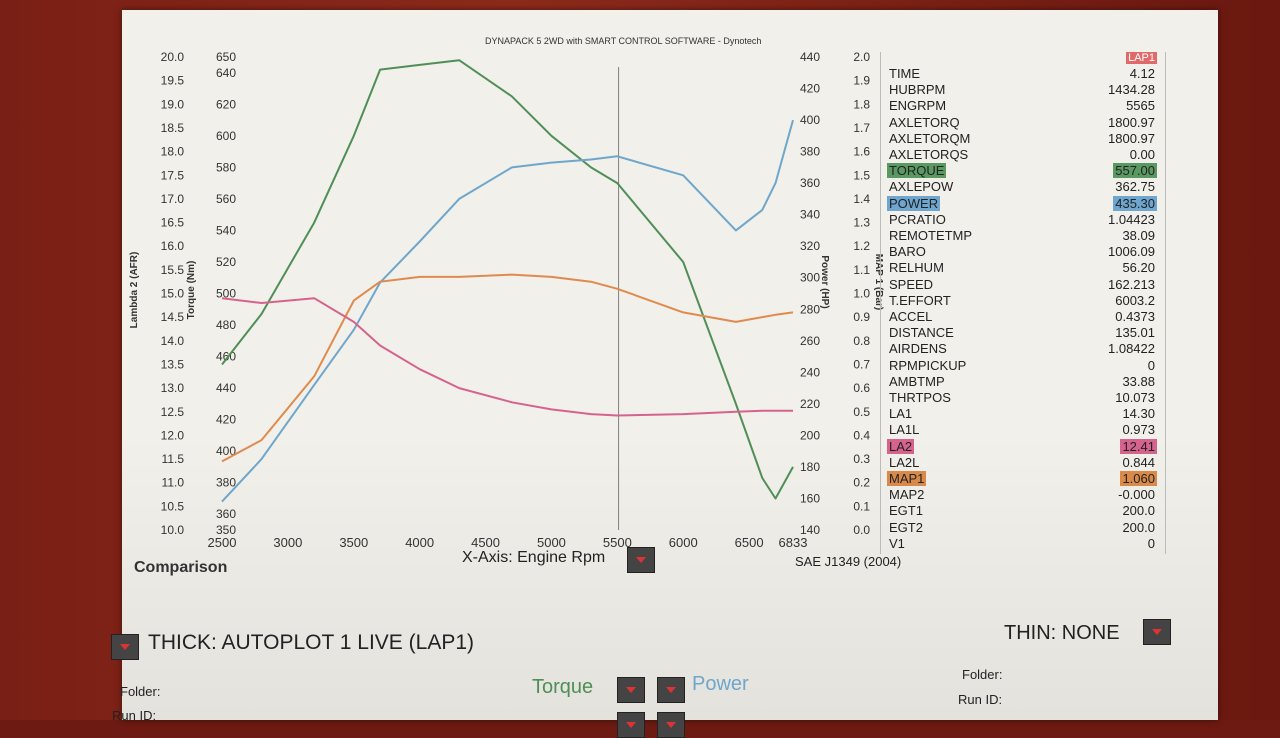 The image size is (1280, 738). What do you see at coordinates (1138, 381) in the screenshot?
I see `readout-value: 33.88` at bounding box center [1138, 381].